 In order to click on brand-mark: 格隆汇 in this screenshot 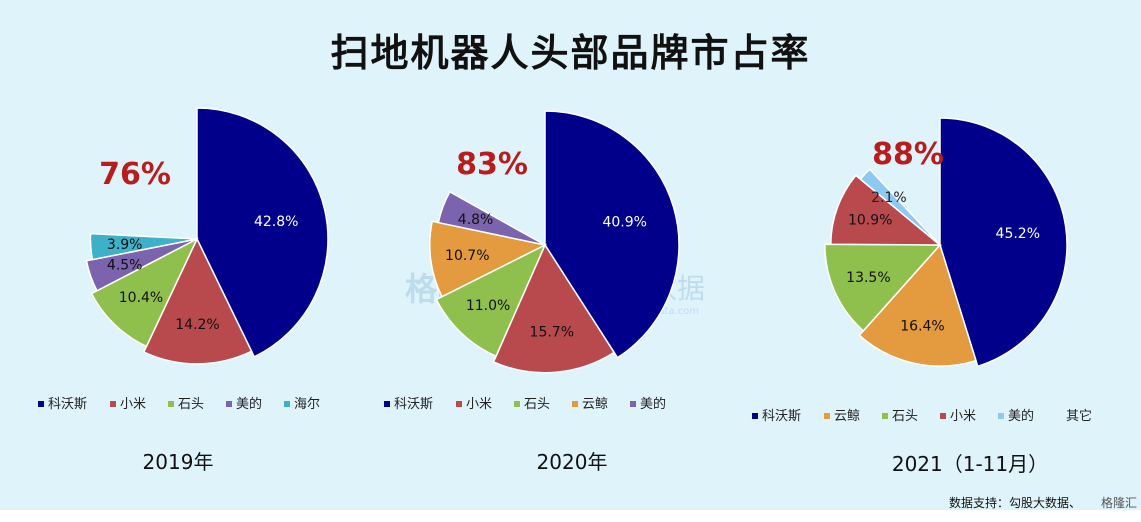, I will do `click(1118, 503)`.